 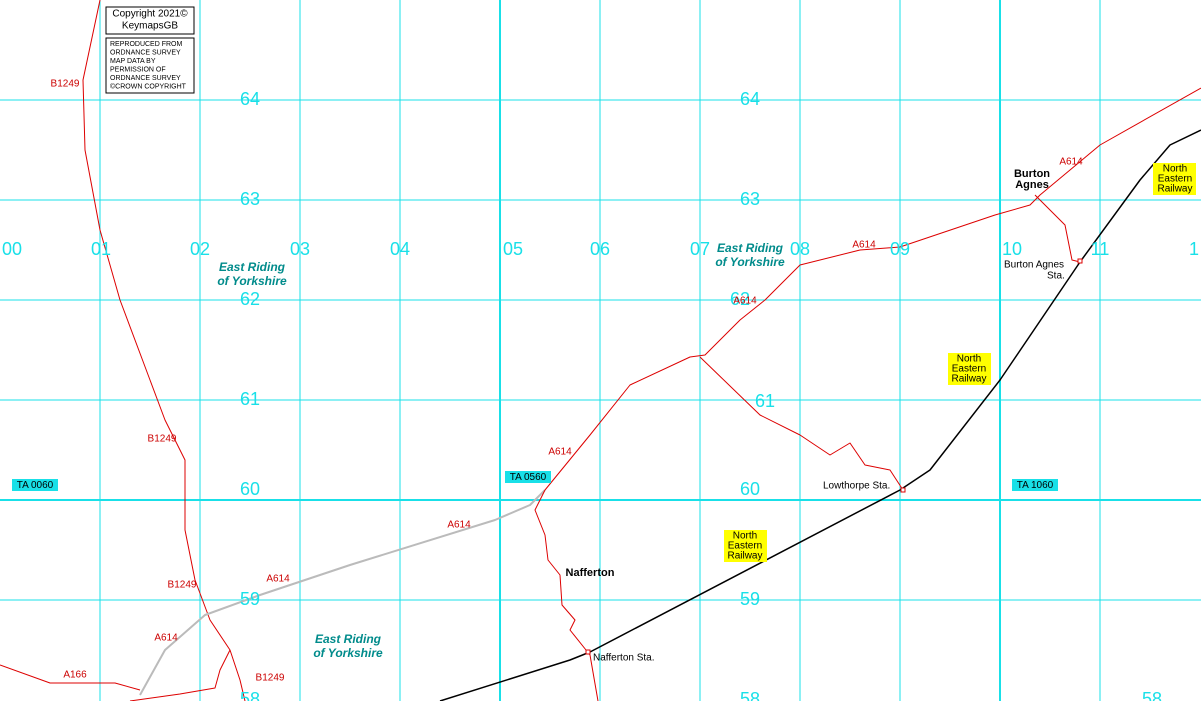 What do you see at coordinates (1034, 265) in the screenshot?
I see `station-name: Burton Agnes` at bounding box center [1034, 265].